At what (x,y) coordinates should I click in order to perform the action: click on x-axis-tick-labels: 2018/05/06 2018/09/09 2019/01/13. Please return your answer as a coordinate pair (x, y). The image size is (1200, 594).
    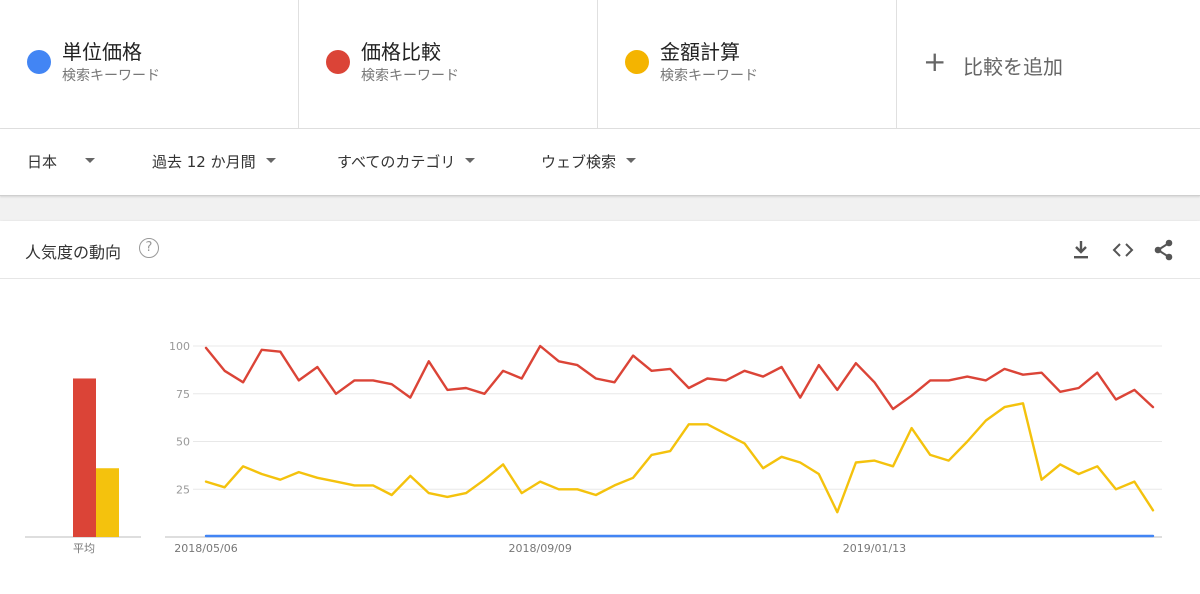
    Looking at the image, I should click on (540, 548).